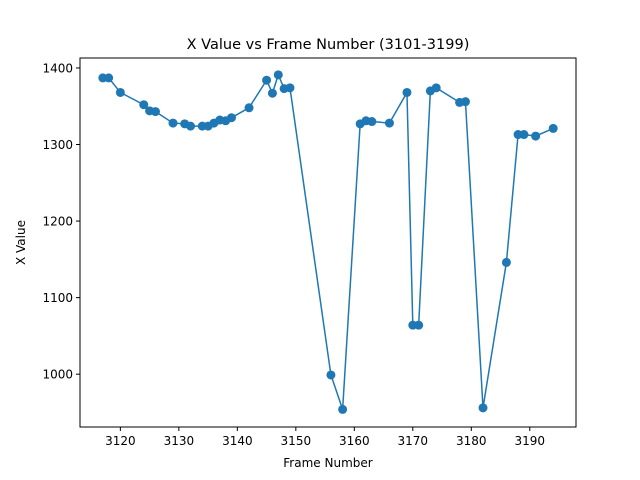 The height and width of the screenshot is (480, 640). What do you see at coordinates (57, 68) in the screenshot?
I see `y-tick-label: 1400` at bounding box center [57, 68].